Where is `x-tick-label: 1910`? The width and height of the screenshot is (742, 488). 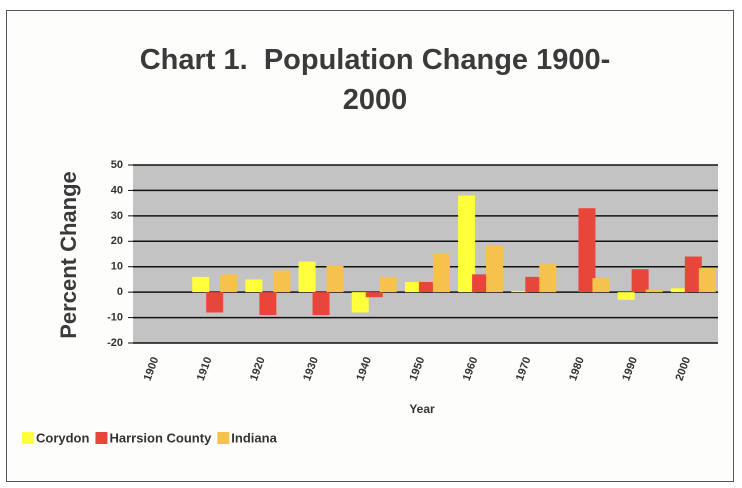 x-tick-label: 1910 is located at coordinates (205, 368).